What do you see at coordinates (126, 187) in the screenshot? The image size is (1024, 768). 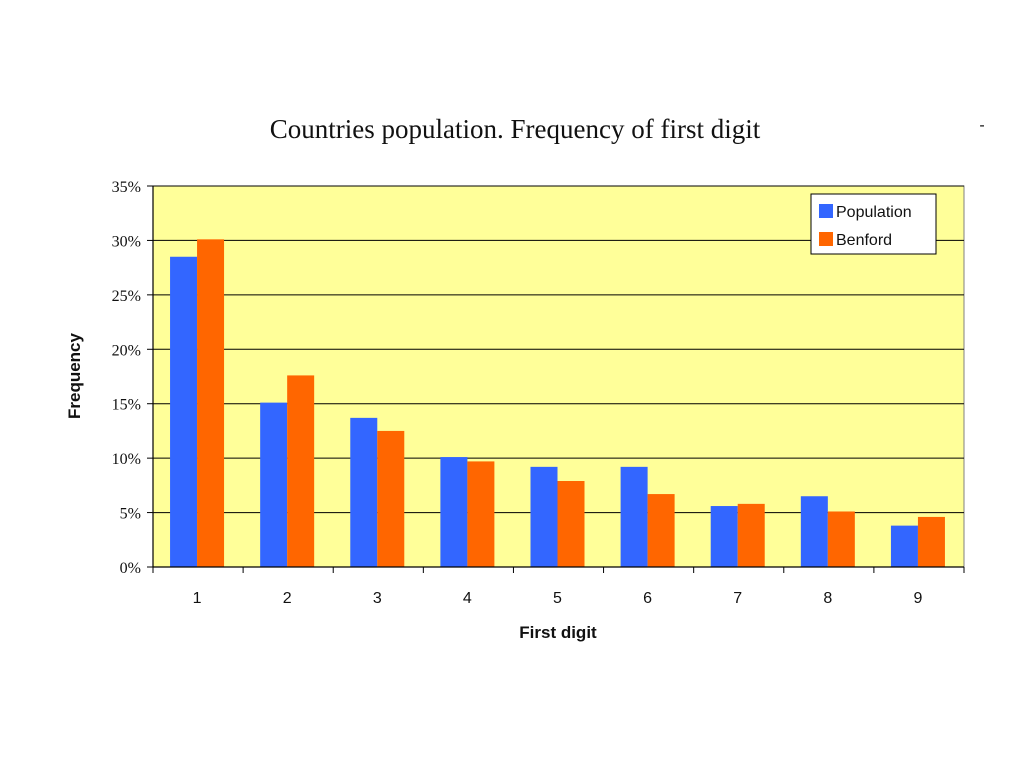 I see `y-tick-label: 35%` at bounding box center [126, 187].